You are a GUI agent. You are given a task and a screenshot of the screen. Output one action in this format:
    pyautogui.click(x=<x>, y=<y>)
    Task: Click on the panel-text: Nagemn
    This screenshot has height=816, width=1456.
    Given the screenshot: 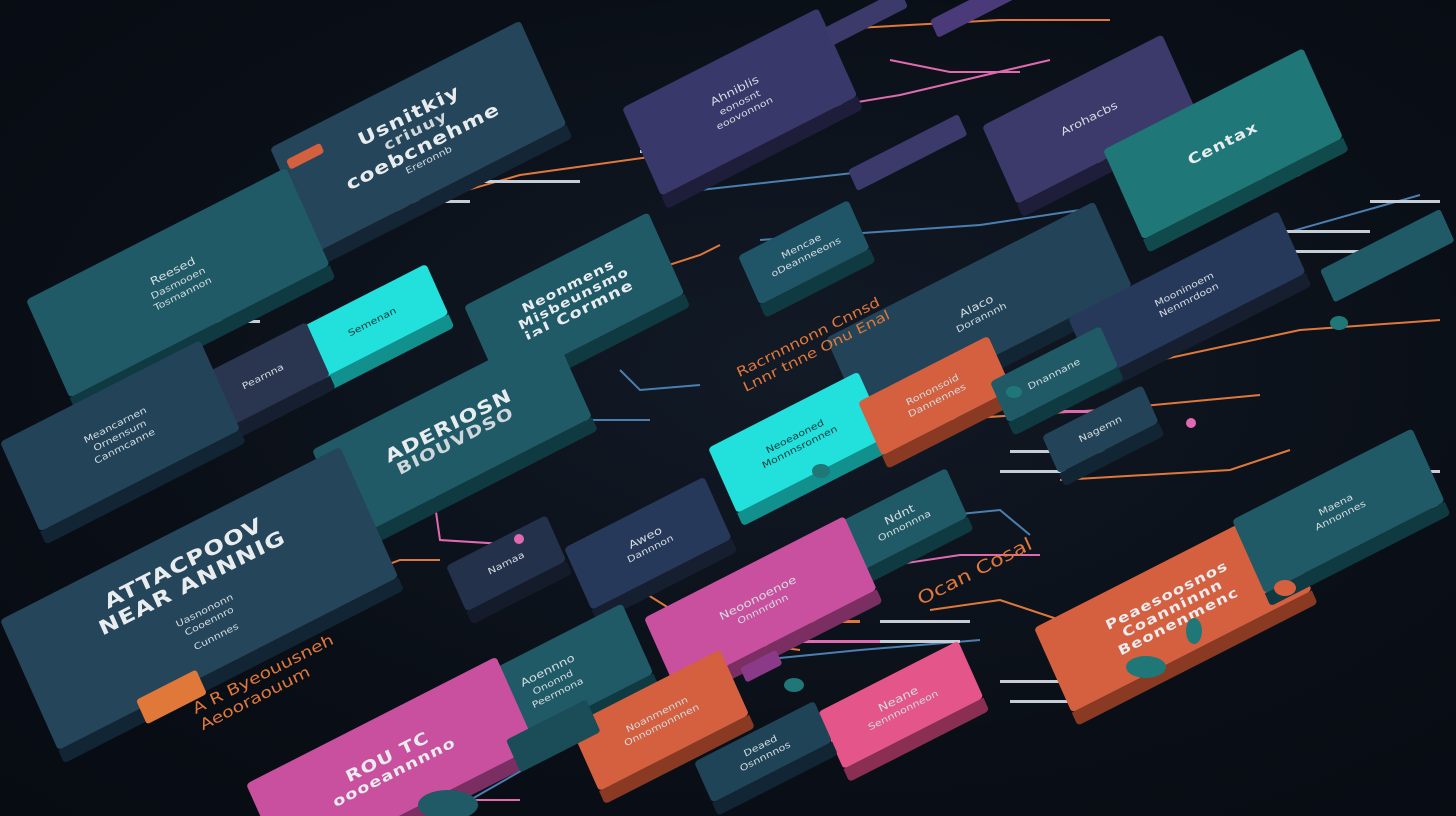 What is the action you would take?
    pyautogui.click(x=1100, y=429)
    